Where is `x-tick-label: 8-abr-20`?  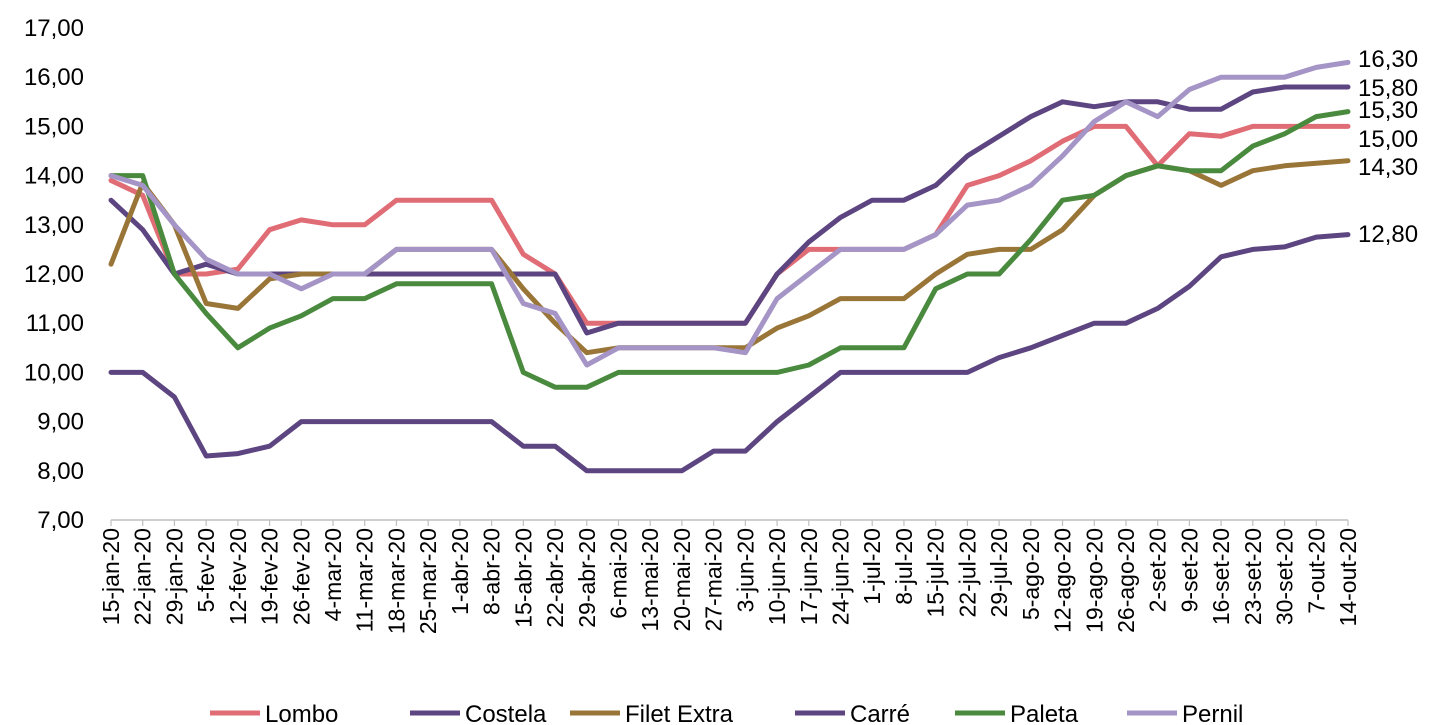
x-tick-label: 8-abr-20 is located at coordinates (492, 571).